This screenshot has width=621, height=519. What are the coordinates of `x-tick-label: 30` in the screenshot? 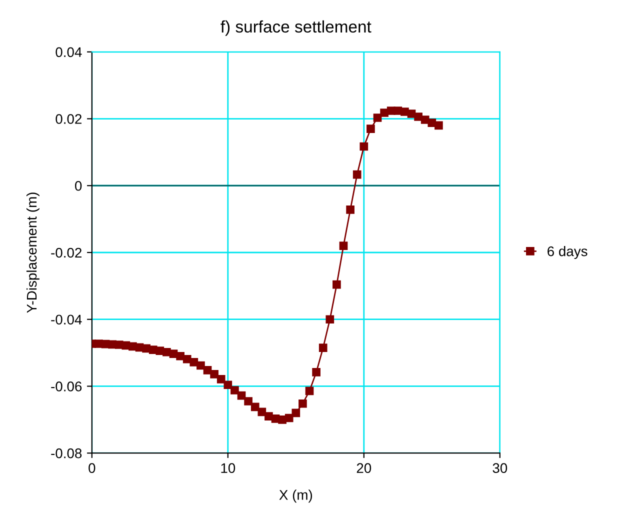 It's located at (500, 468).